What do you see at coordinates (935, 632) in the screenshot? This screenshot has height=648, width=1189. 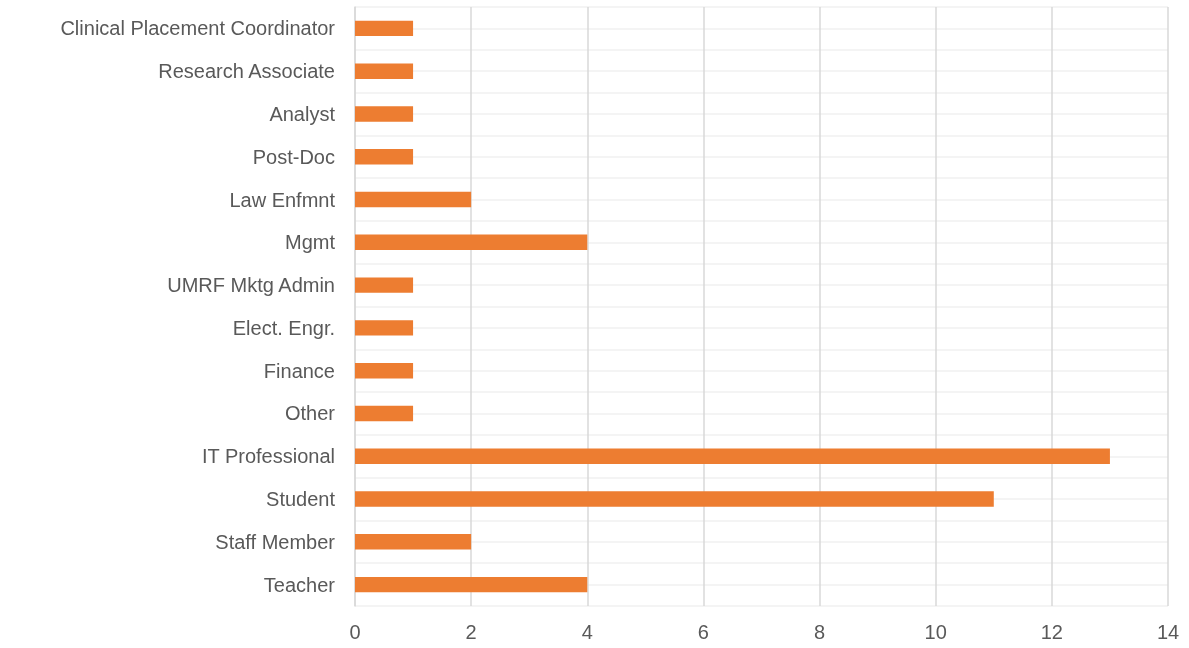 I see `x-tick-label: 10` at bounding box center [935, 632].